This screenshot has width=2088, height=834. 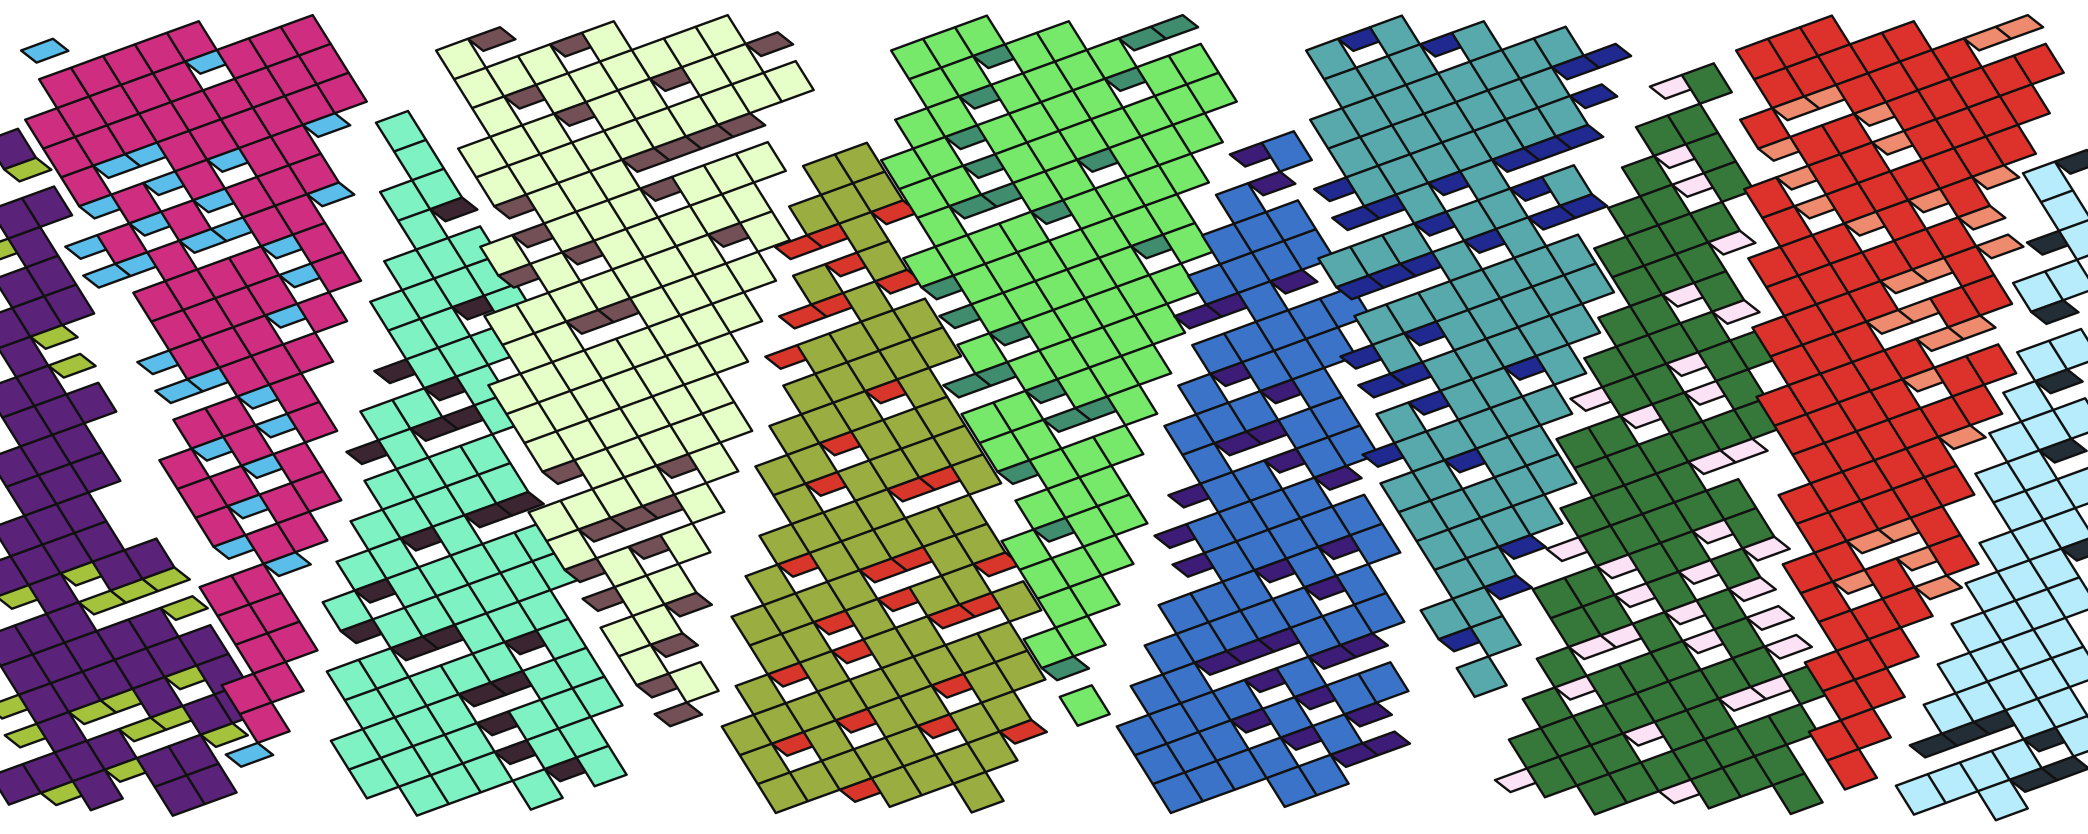 I want to click on strip-light-green, so click(x=1059, y=370).